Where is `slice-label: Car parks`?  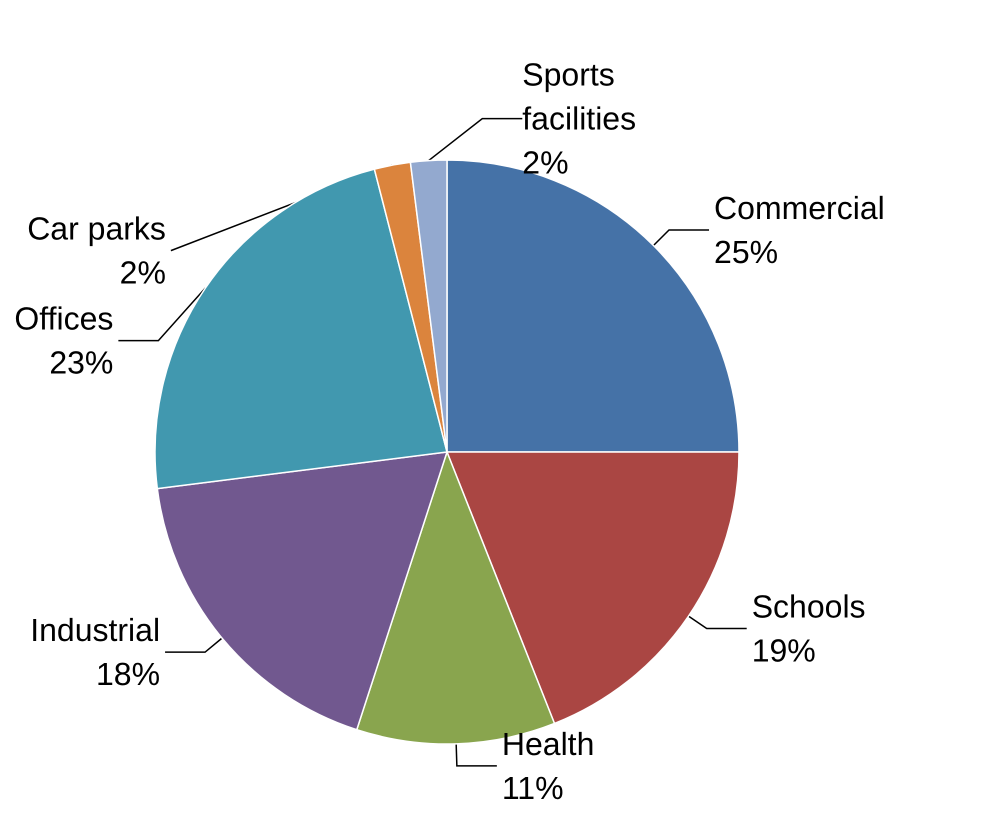
slice-label: Car parks is located at coordinates (96, 228).